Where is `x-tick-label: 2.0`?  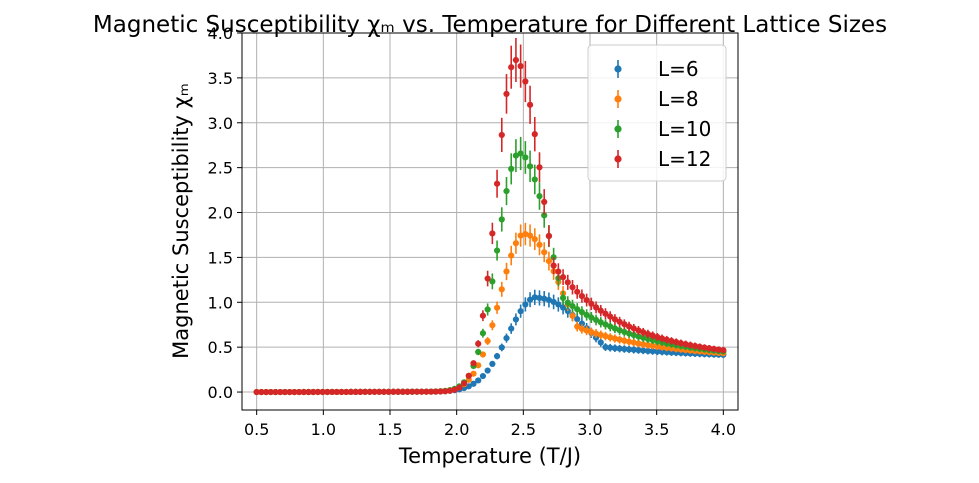 x-tick-label: 2.0 is located at coordinates (456, 429).